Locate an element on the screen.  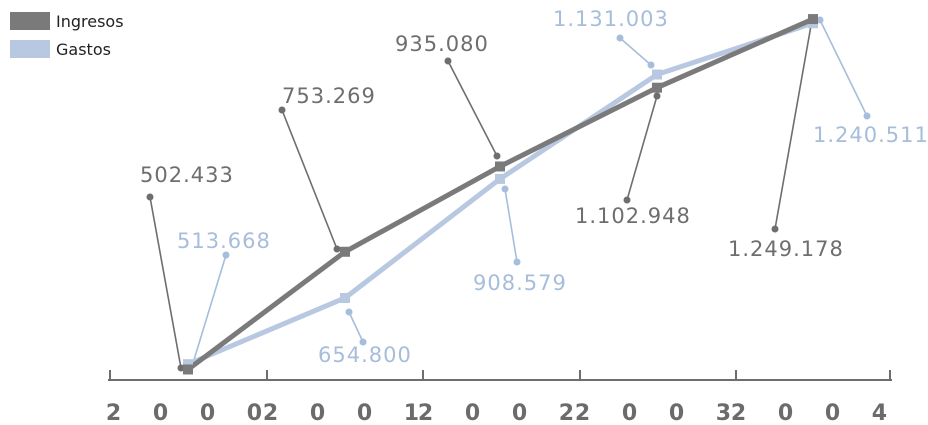
leader-line-gastos-2003 is located at coordinates (635, 51).